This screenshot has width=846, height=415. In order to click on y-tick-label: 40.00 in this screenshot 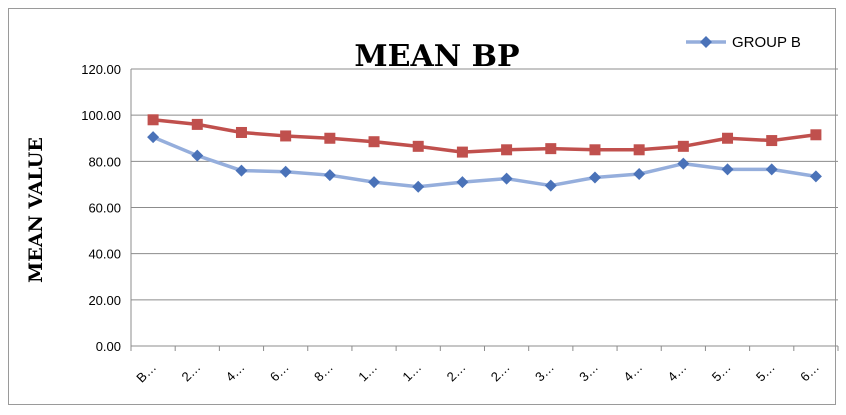, I will do `click(104, 254)`.